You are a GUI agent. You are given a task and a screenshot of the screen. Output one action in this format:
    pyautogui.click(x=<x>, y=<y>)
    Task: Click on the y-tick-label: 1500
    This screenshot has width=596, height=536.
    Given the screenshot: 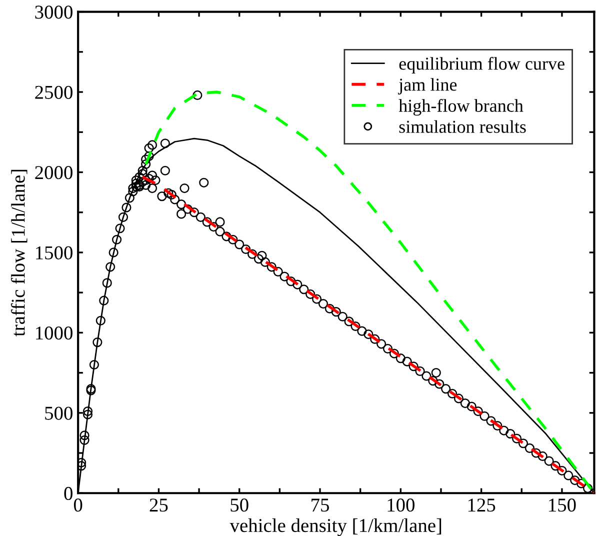 What is the action you would take?
    pyautogui.click(x=54, y=253)
    